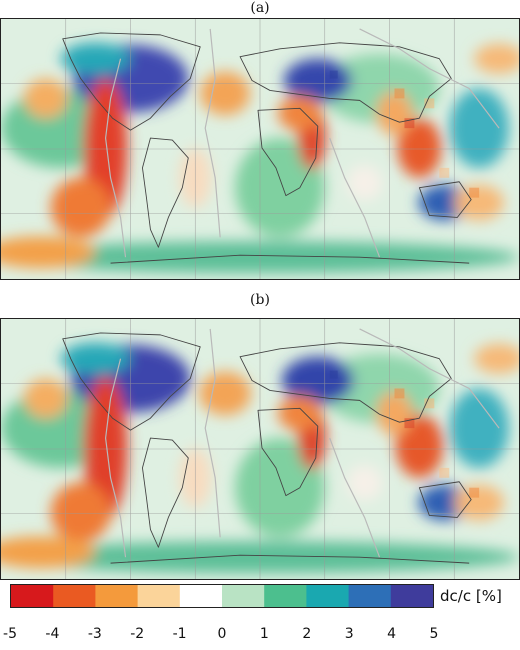 This screenshot has width=520, height=650. I want to click on colorbar-tick-label: 1, so click(264, 634).